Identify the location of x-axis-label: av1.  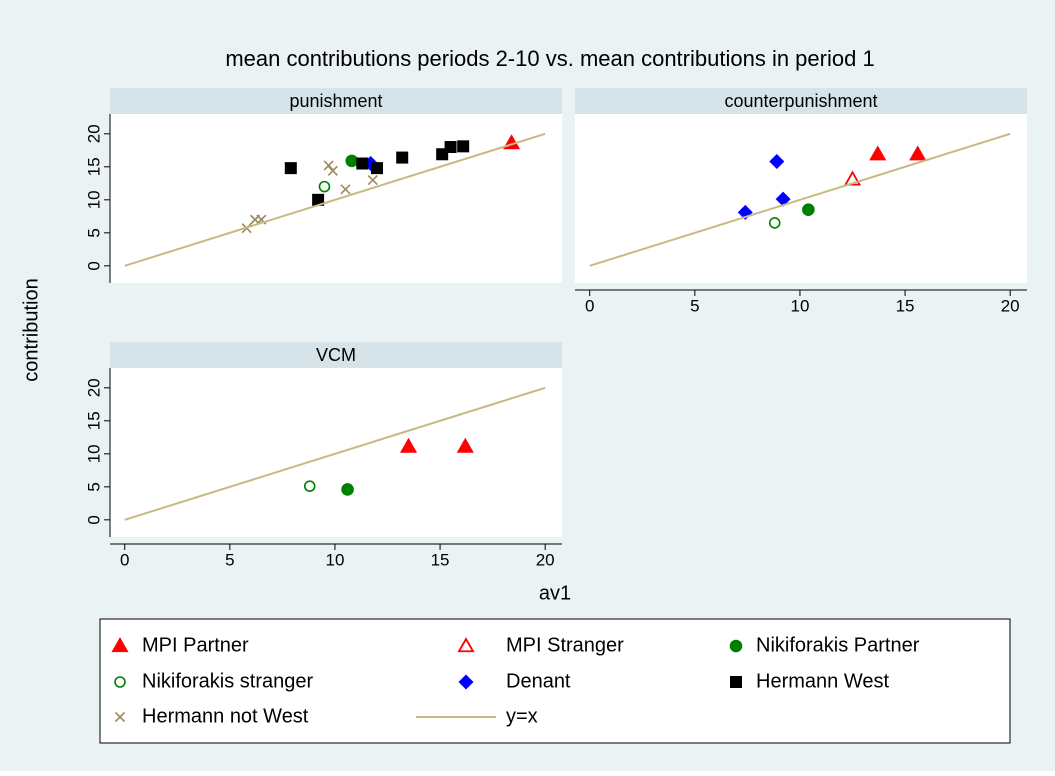
(555, 593).